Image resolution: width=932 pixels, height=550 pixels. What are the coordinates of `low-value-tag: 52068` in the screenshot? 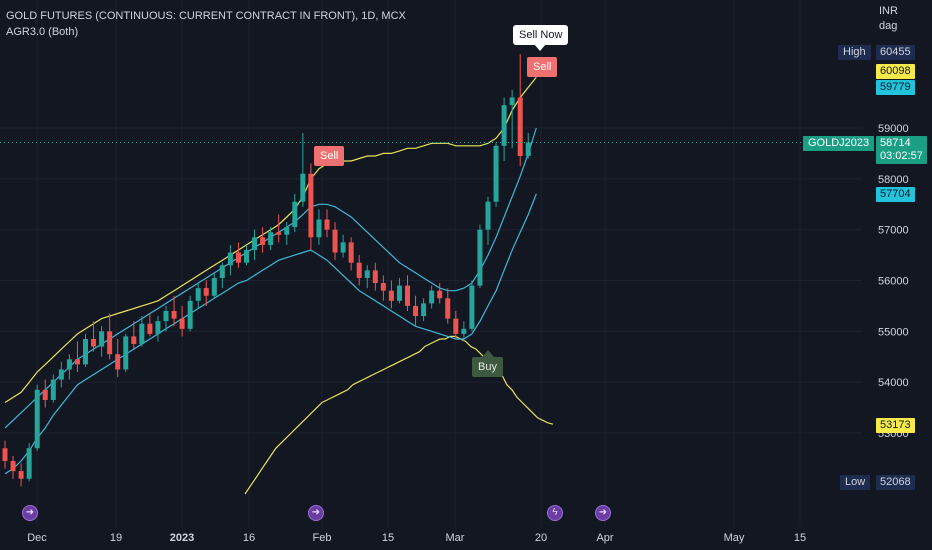 It's located at (895, 482).